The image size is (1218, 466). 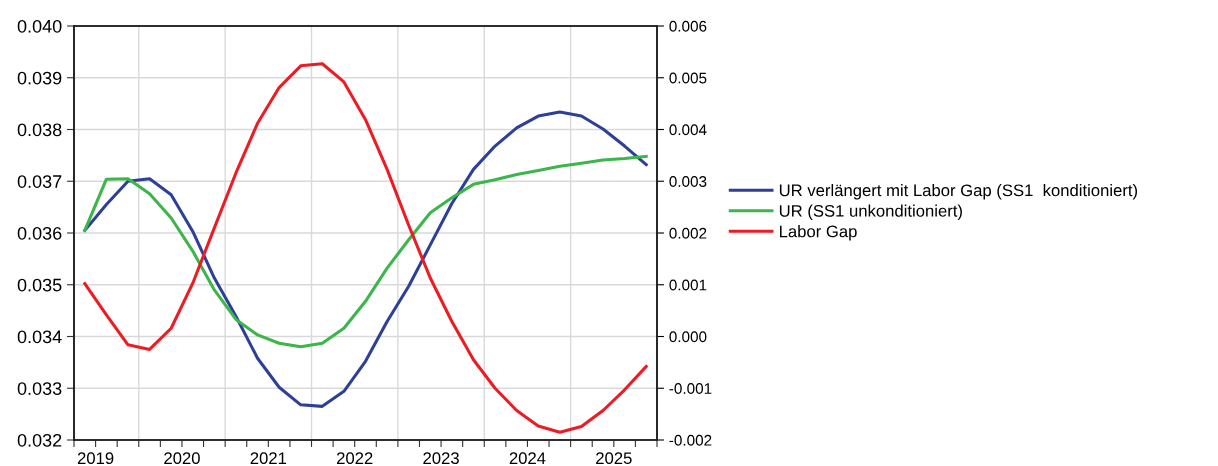 I want to click on legend-label: UR (SS1 unkonditioniert), so click(x=870, y=212).